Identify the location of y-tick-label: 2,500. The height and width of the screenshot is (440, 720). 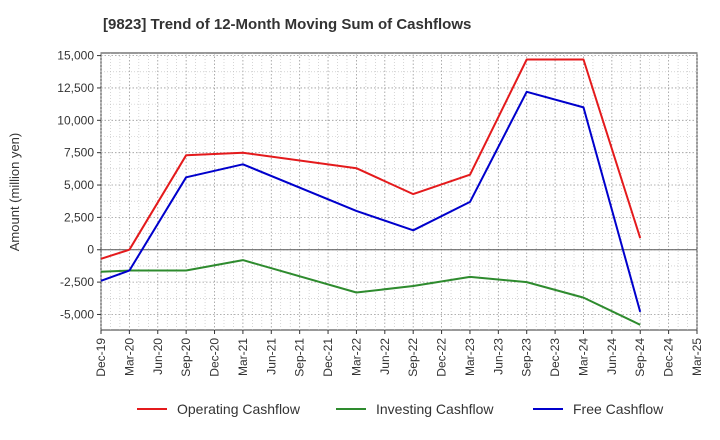
(79, 217).